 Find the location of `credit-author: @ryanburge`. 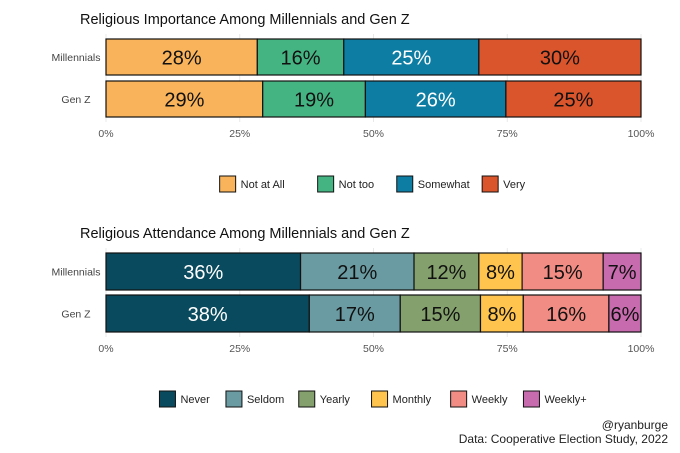

credit-author: @ryanburge is located at coordinates (634, 425).